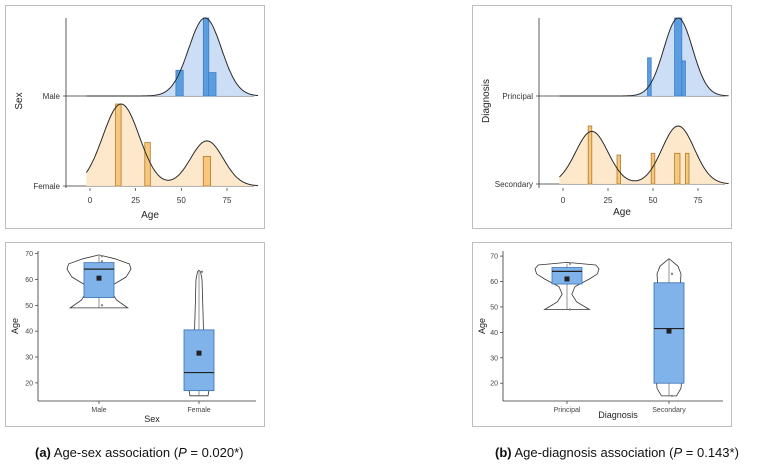  Describe the element at coordinates (182, 452) in the screenshot. I see `caption-a-p: P` at that location.